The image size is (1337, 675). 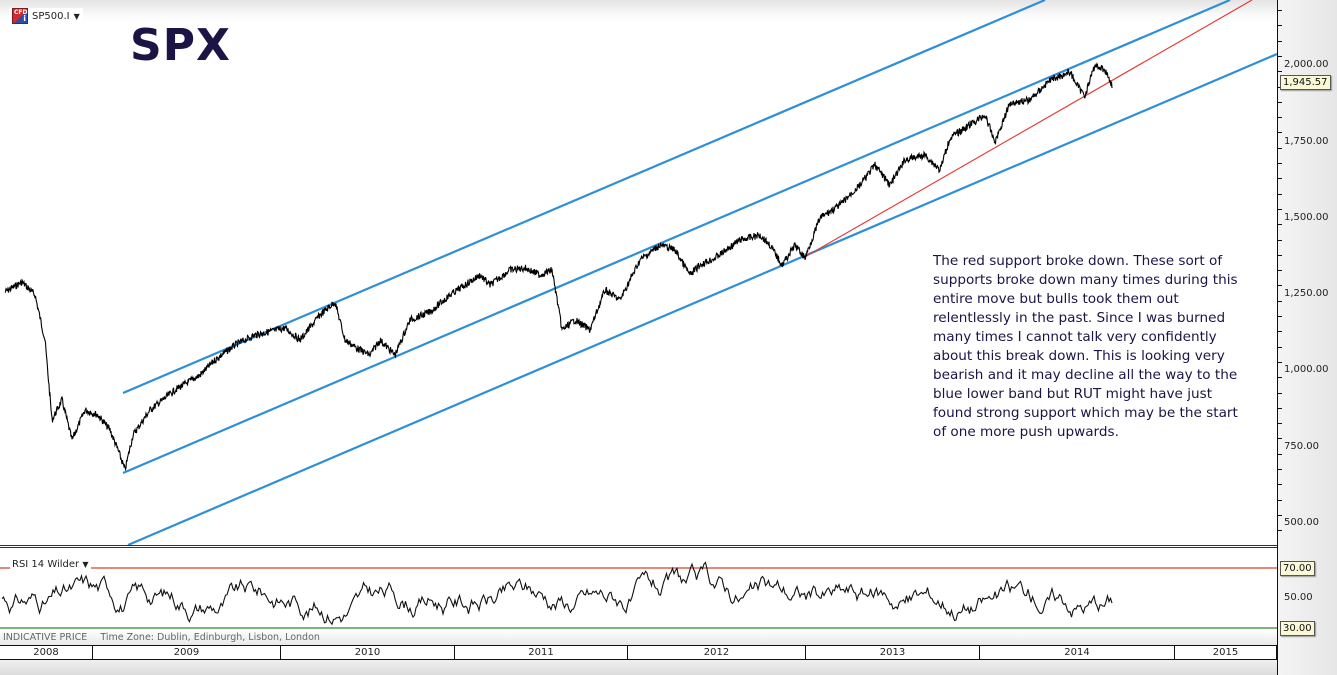 I want to click on year-label-2011: 2011, so click(x=541, y=652).